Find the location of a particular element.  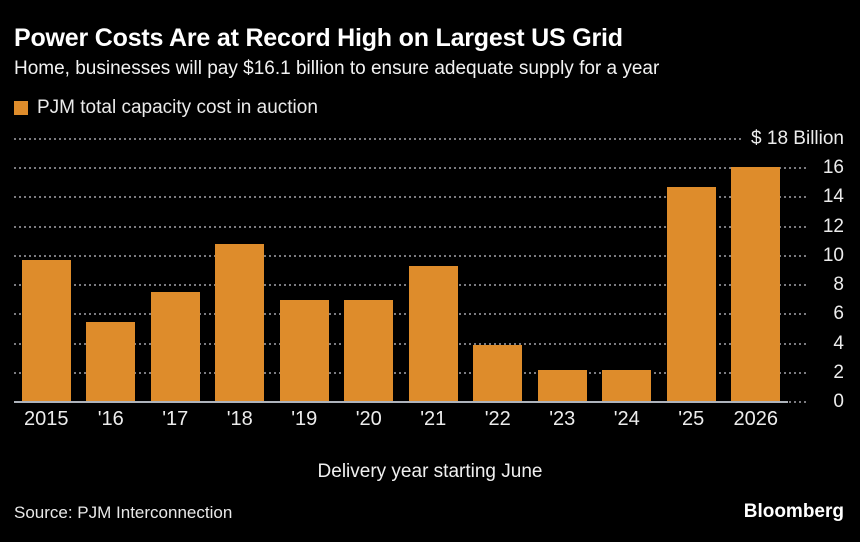

y-tick-8: 8 is located at coordinates (834, 285).